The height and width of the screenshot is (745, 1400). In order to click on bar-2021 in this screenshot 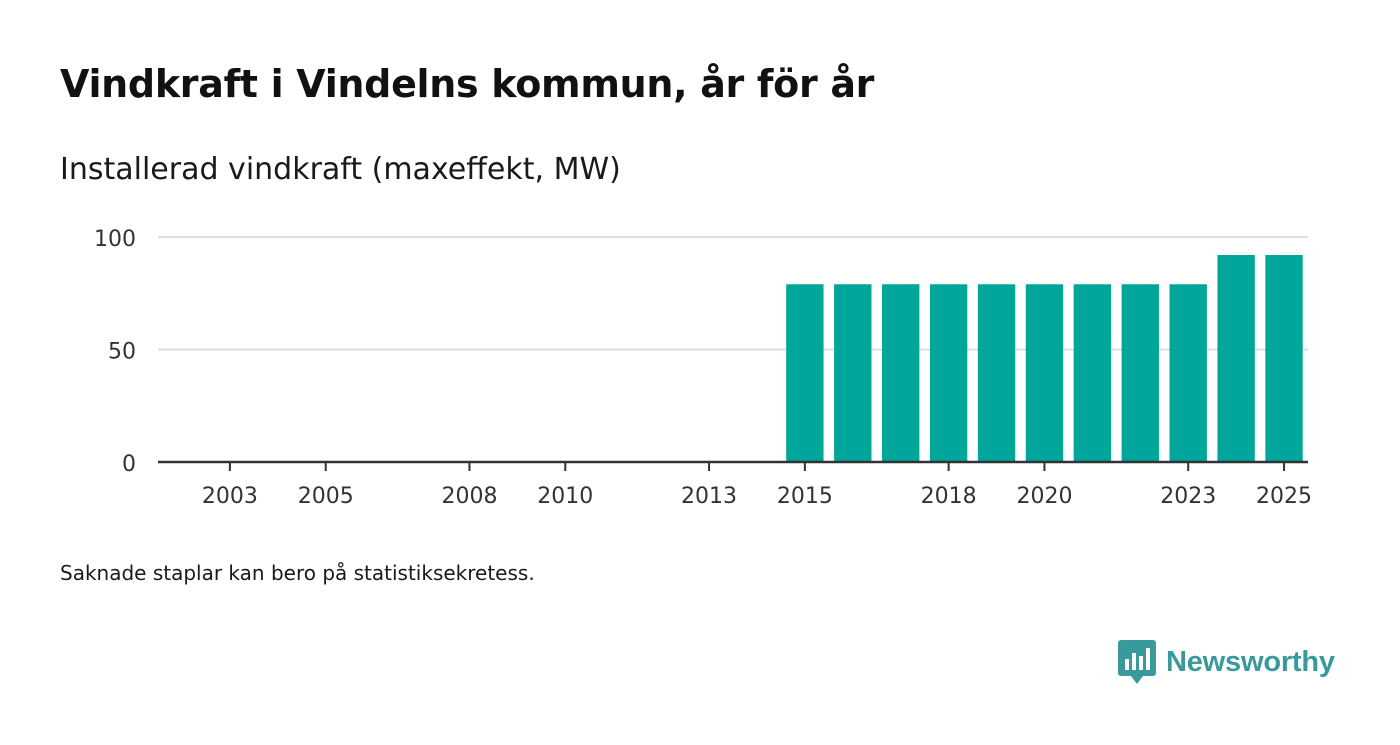, I will do `click(1092, 373)`.